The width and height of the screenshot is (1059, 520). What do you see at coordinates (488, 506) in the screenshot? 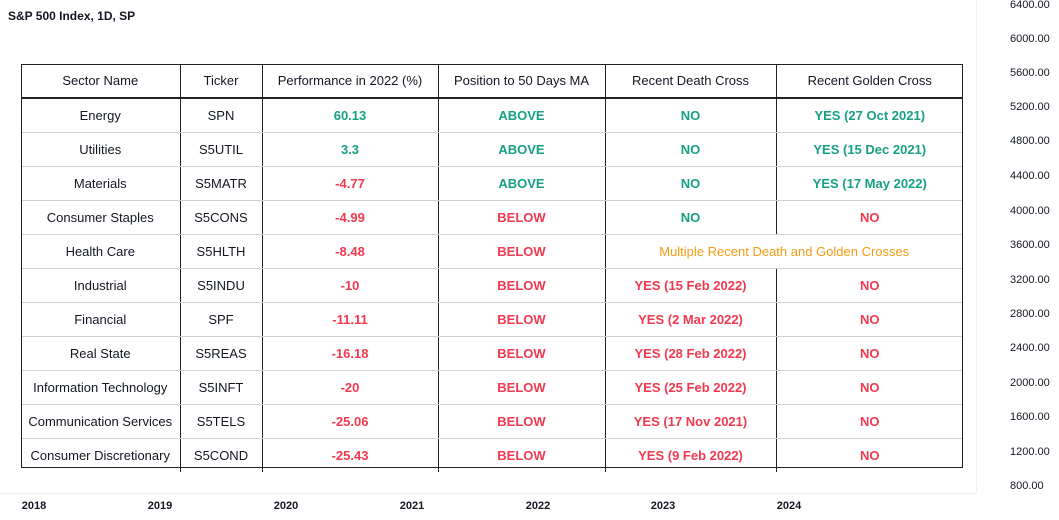
I see `time-axis: 2018 2019 2020 2021 2022 2023 2024` at bounding box center [488, 506].